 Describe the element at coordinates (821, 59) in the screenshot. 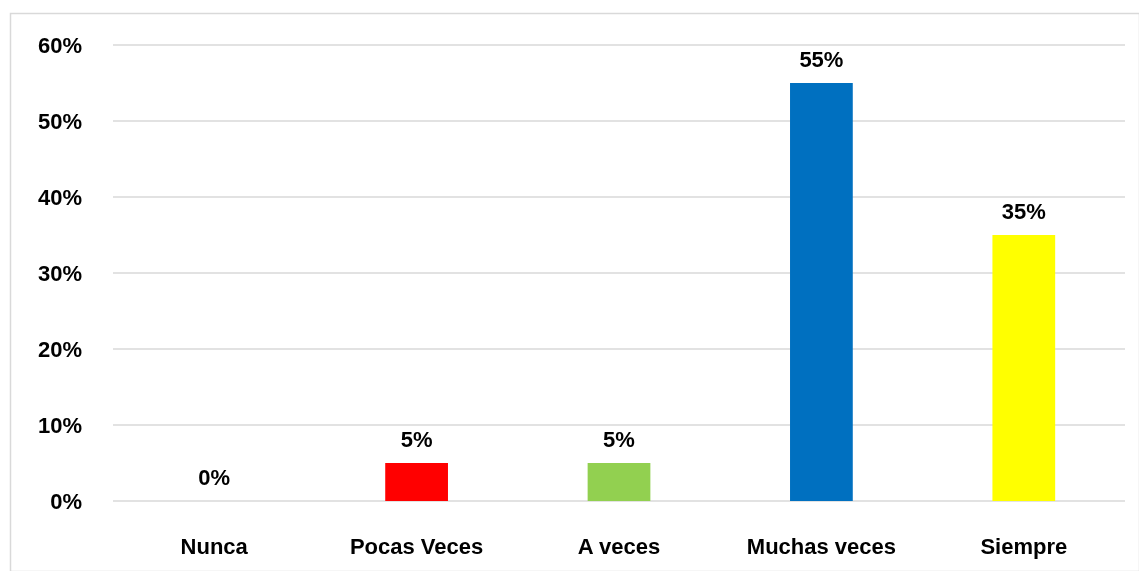

I see `data-label: 55%` at that location.